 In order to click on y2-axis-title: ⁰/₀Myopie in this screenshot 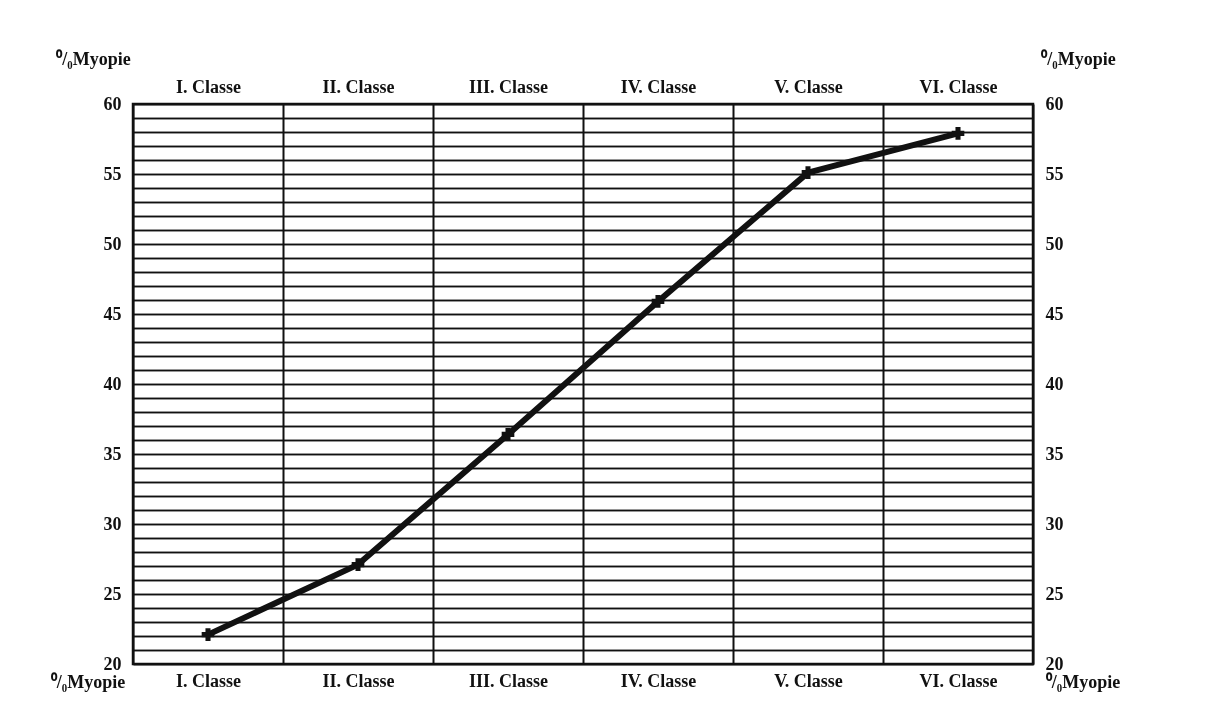, I will do `click(1078, 58)`.